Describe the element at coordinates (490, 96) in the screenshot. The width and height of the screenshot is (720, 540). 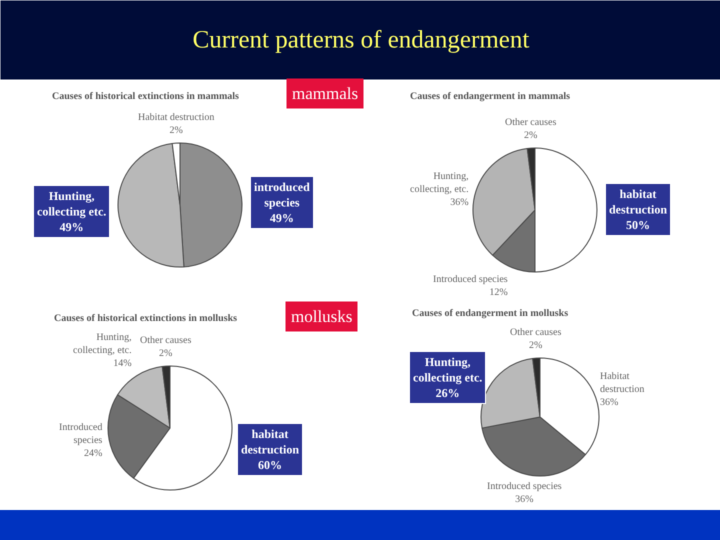
I see `chart-title: Causes of endangerment in mammals` at that location.